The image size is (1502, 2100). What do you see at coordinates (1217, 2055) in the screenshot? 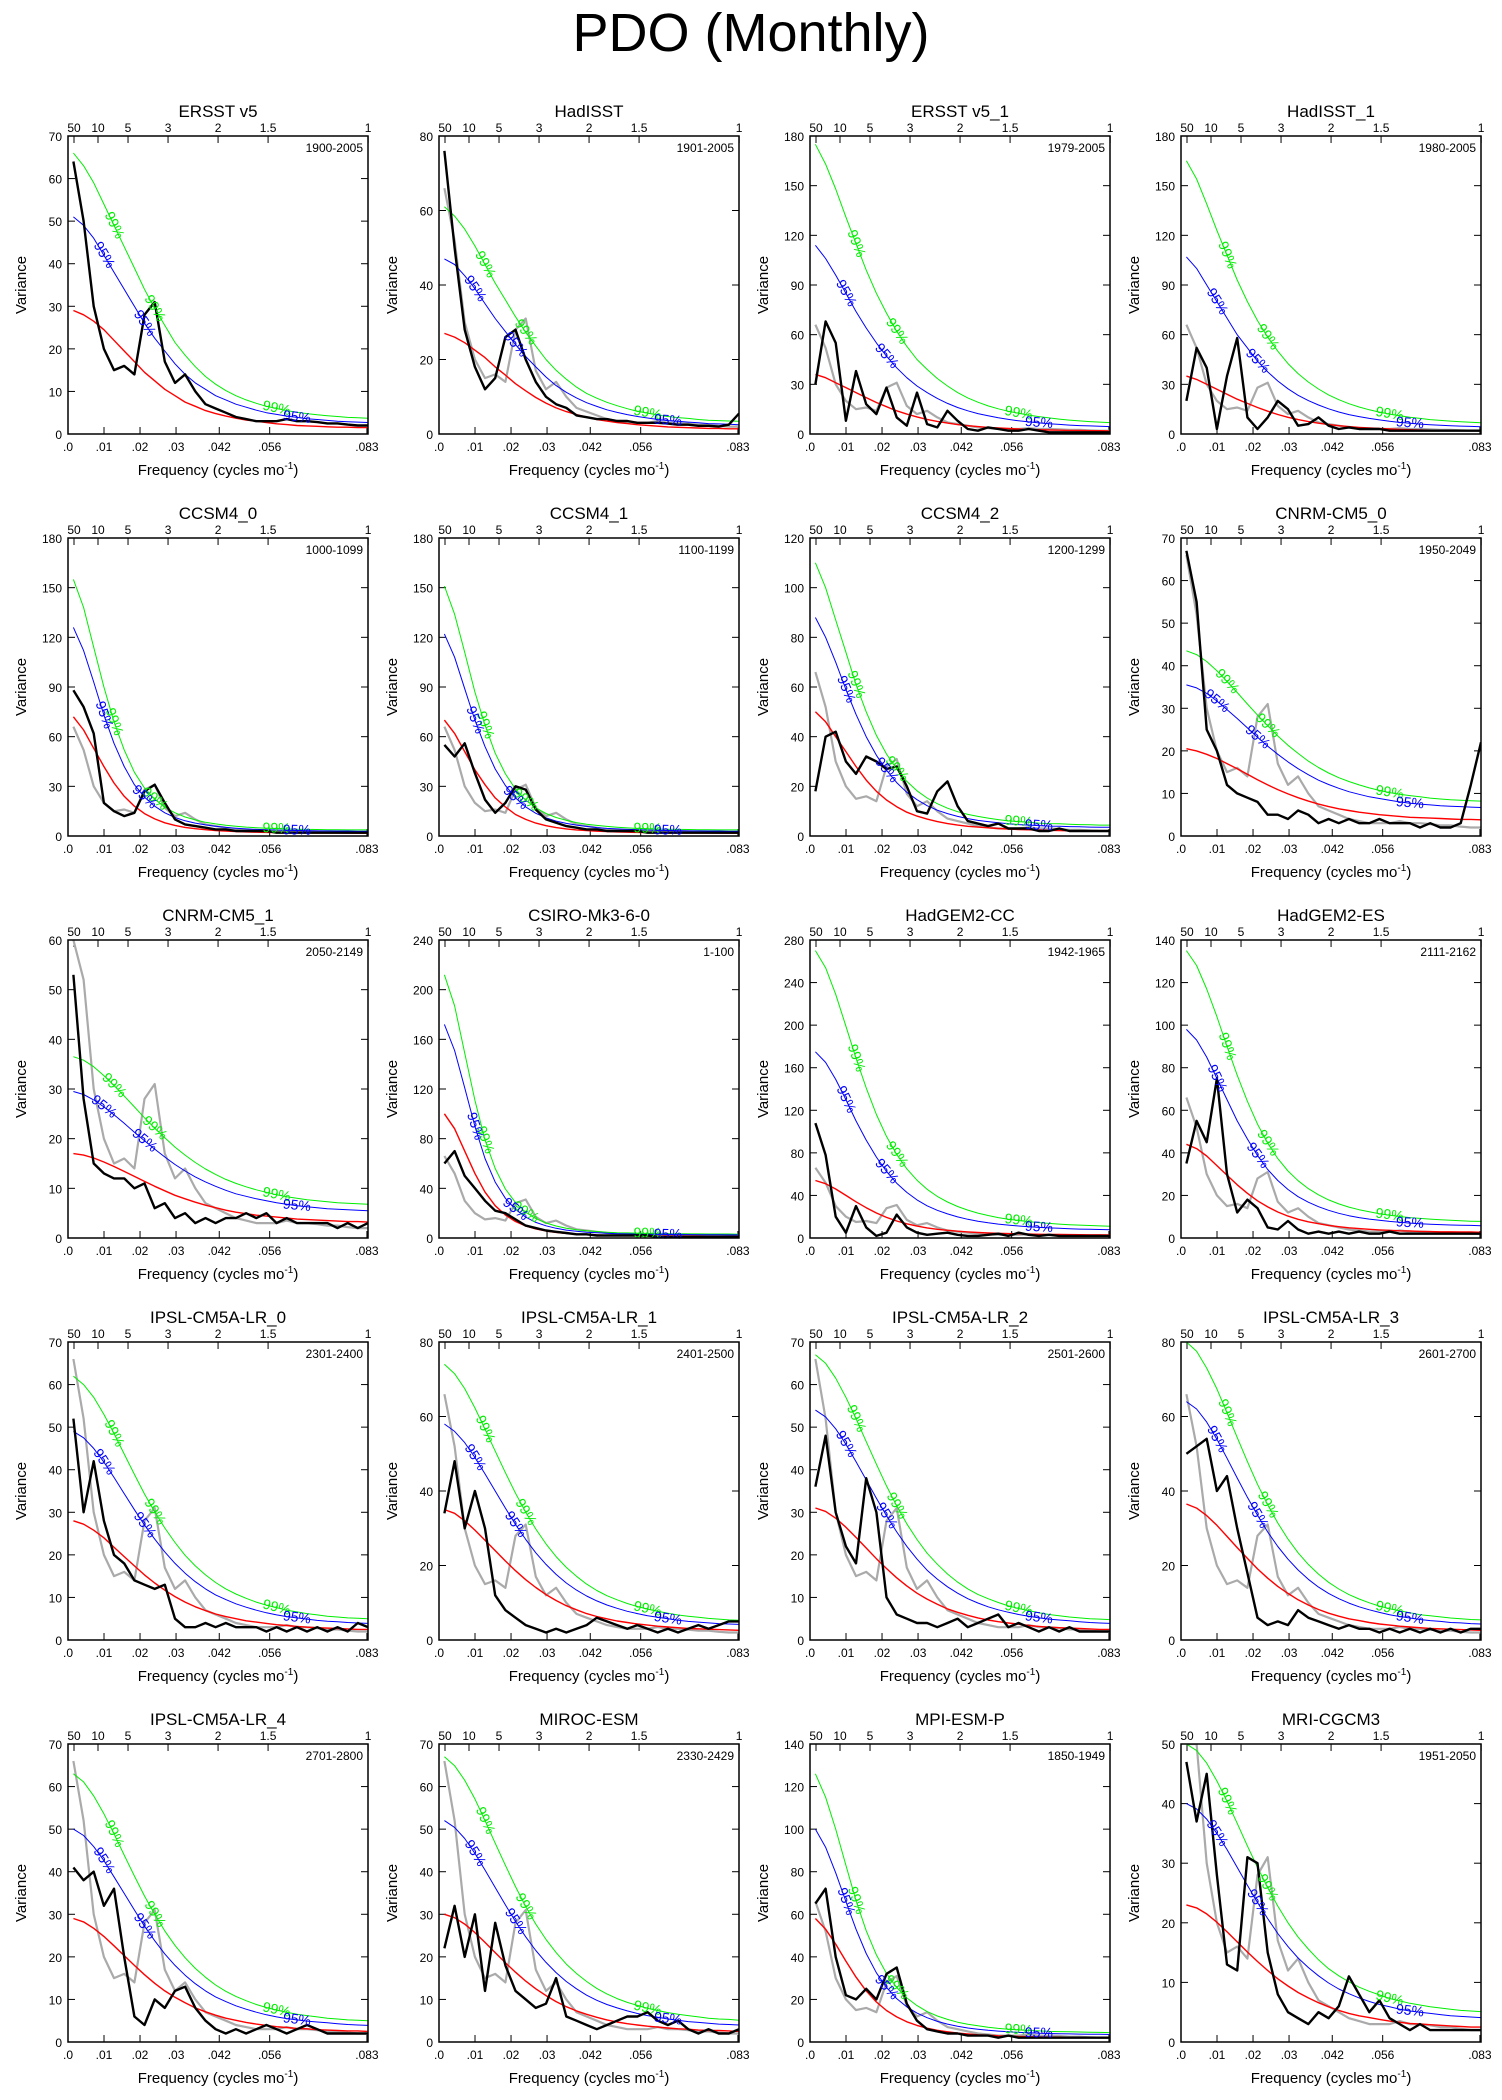
I see `x-tick-label: .01` at bounding box center [1217, 2055].